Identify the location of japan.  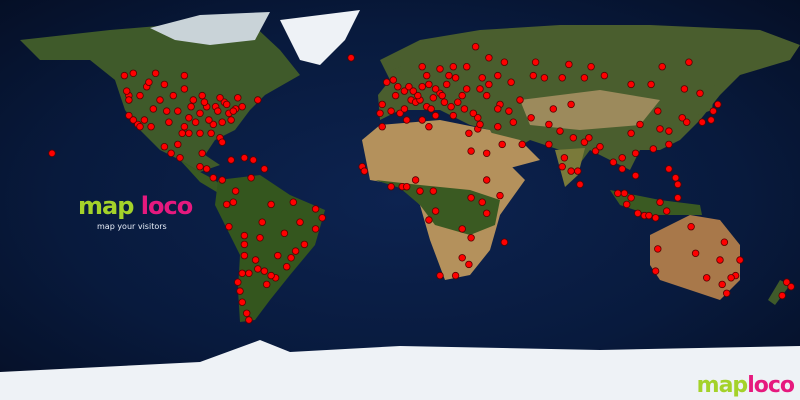
(706, 100).